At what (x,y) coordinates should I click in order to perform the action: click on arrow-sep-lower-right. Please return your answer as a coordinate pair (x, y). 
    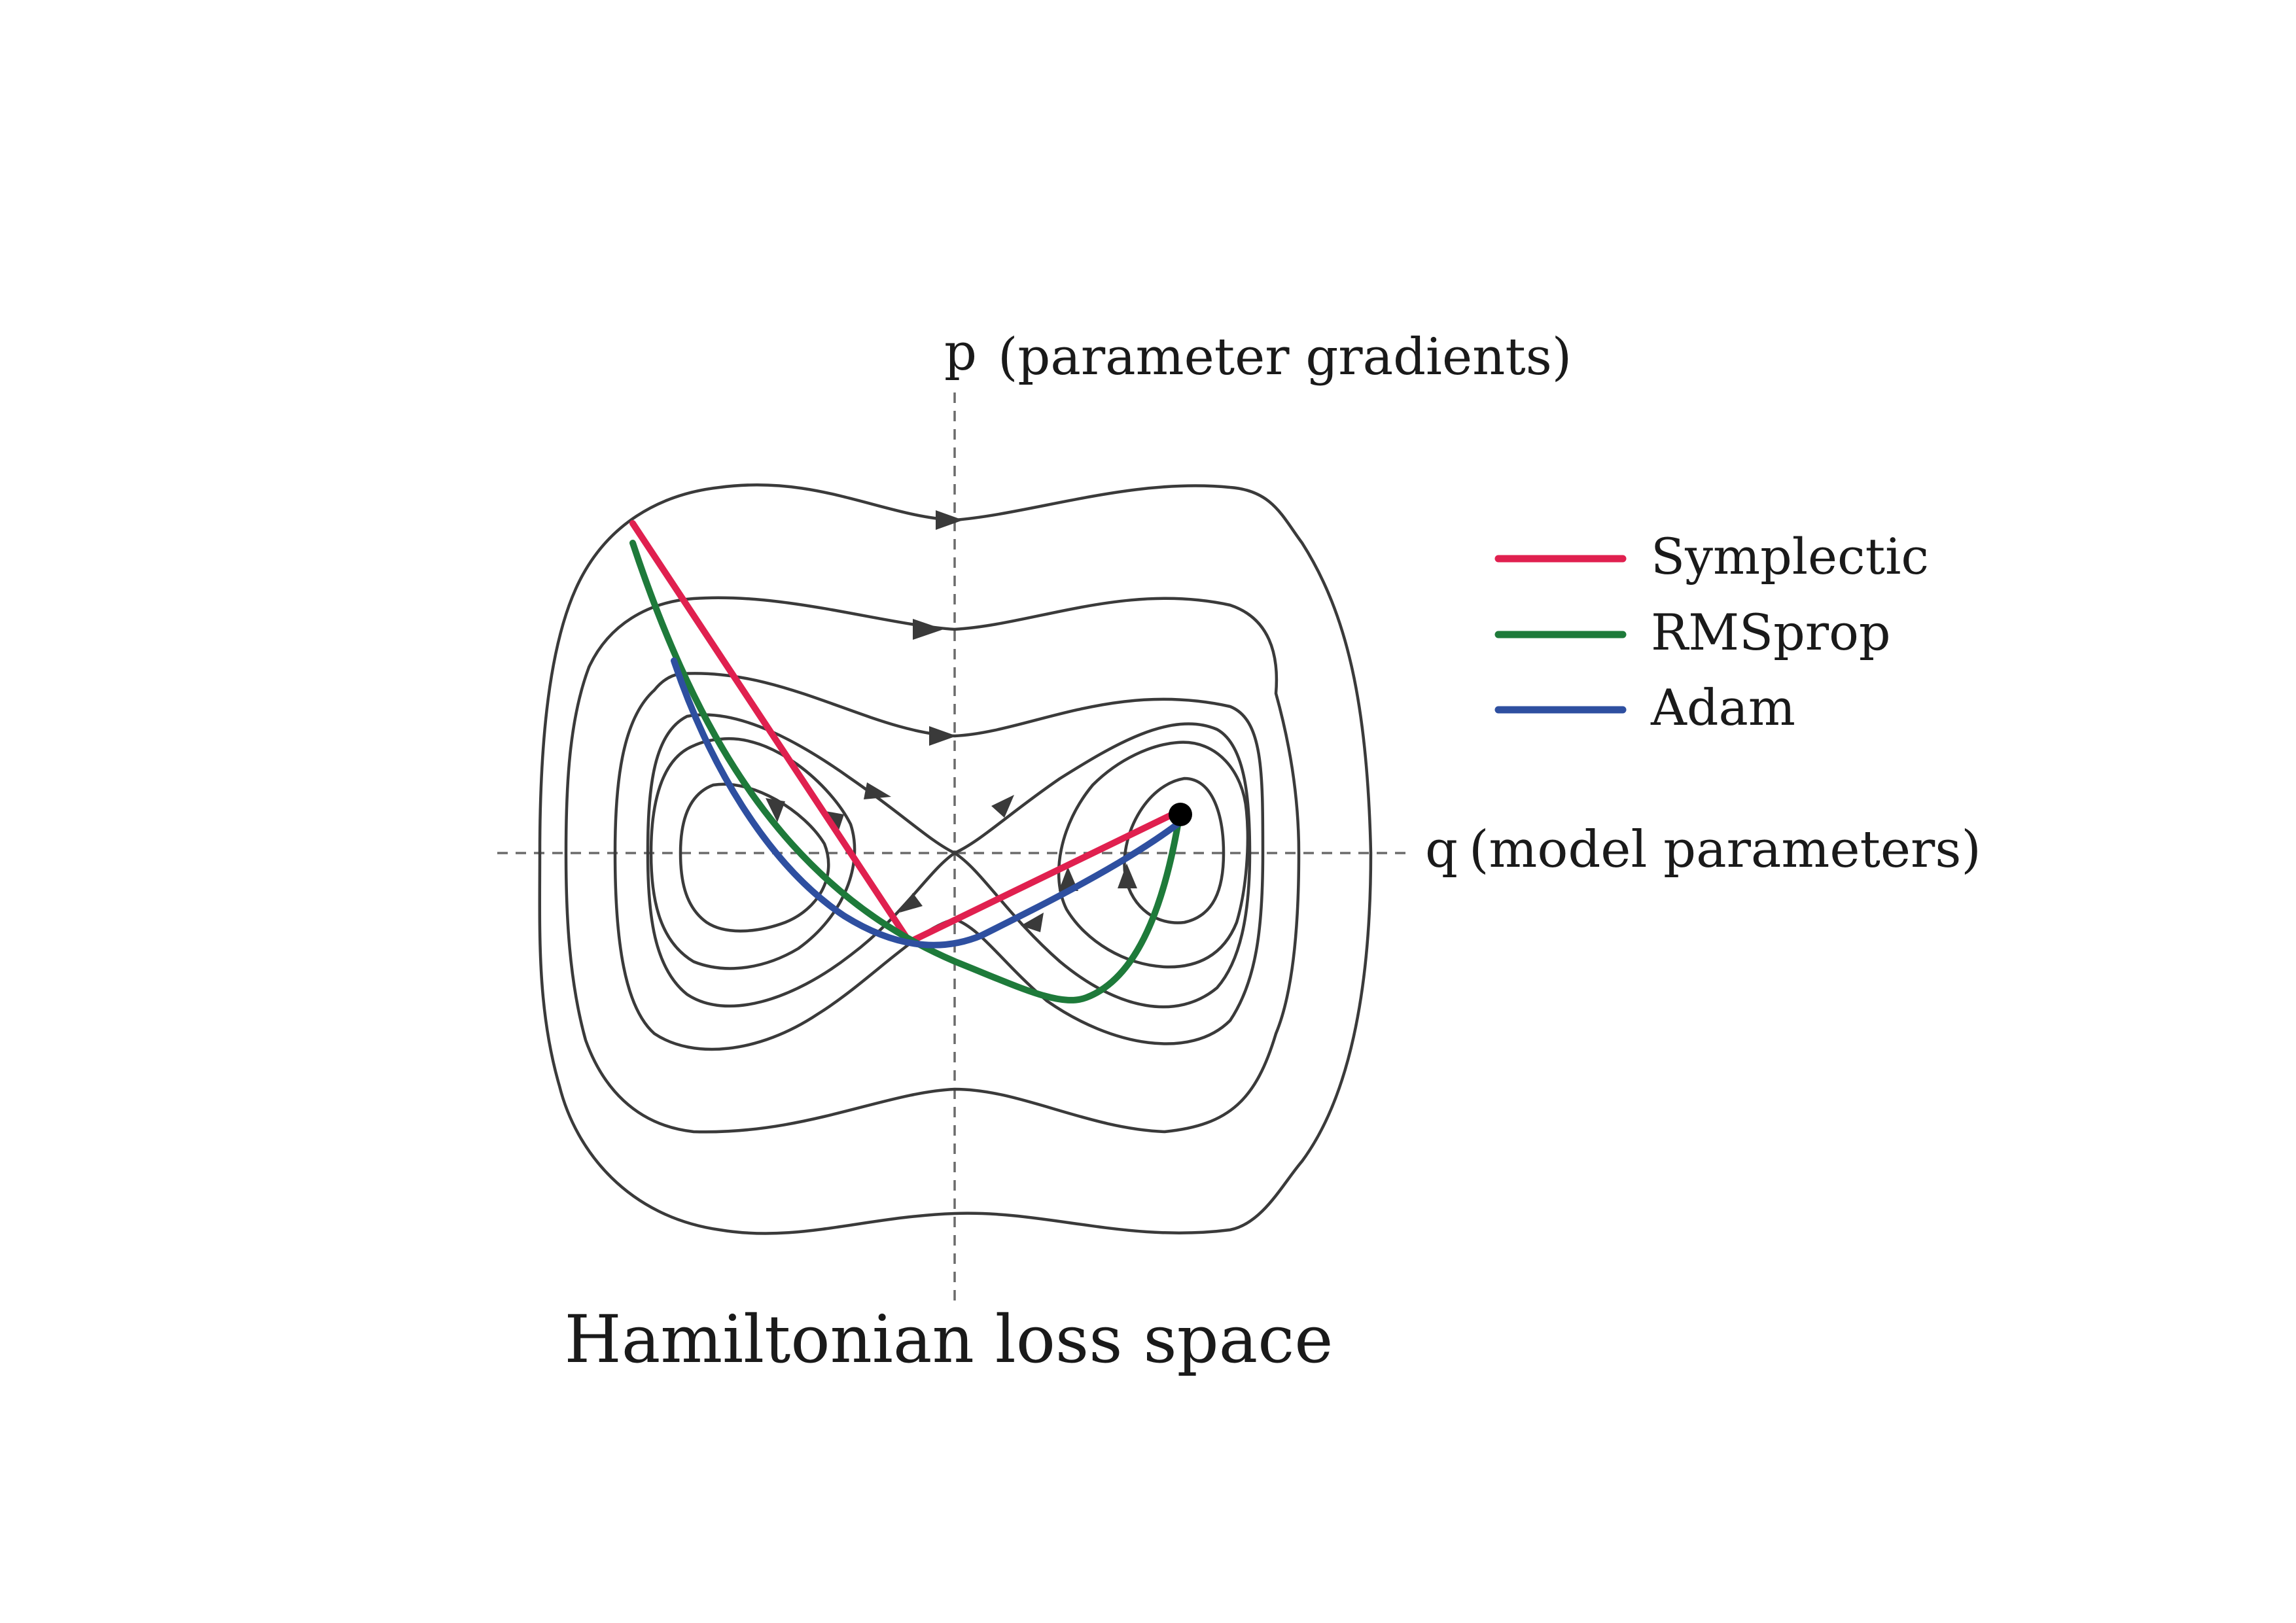
    Looking at the image, I should click on (1033, 923).